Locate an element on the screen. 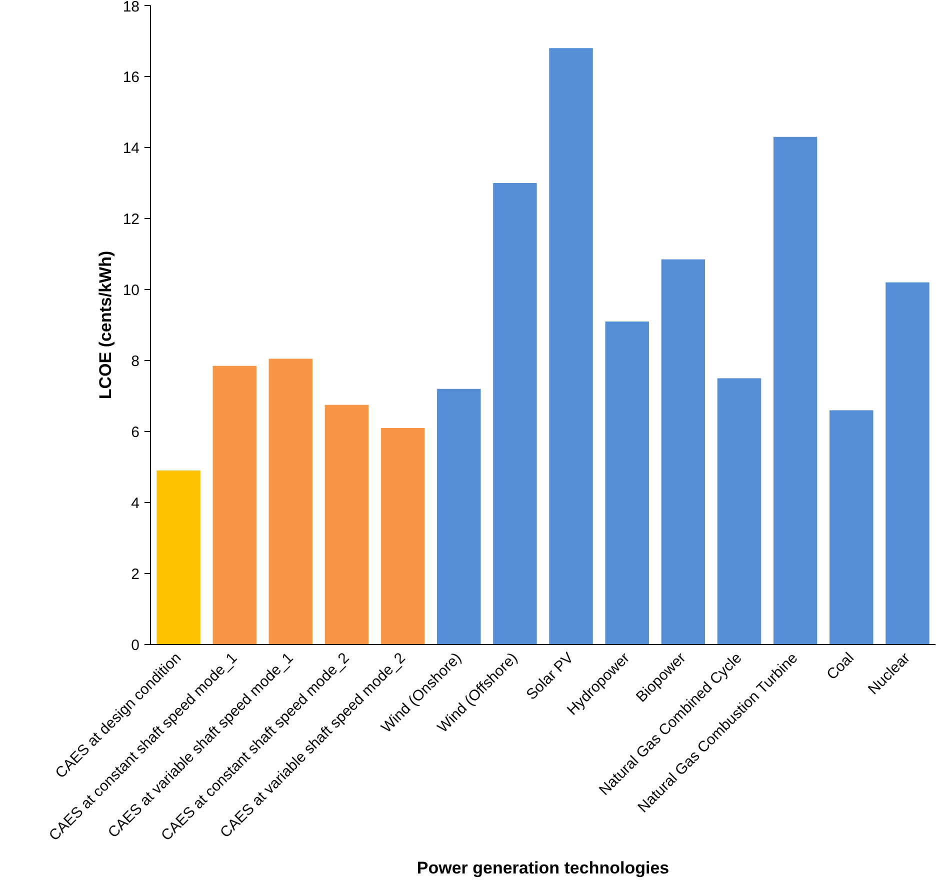 The width and height of the screenshot is (950, 890). y-tick-label: 12 is located at coordinates (131, 219).